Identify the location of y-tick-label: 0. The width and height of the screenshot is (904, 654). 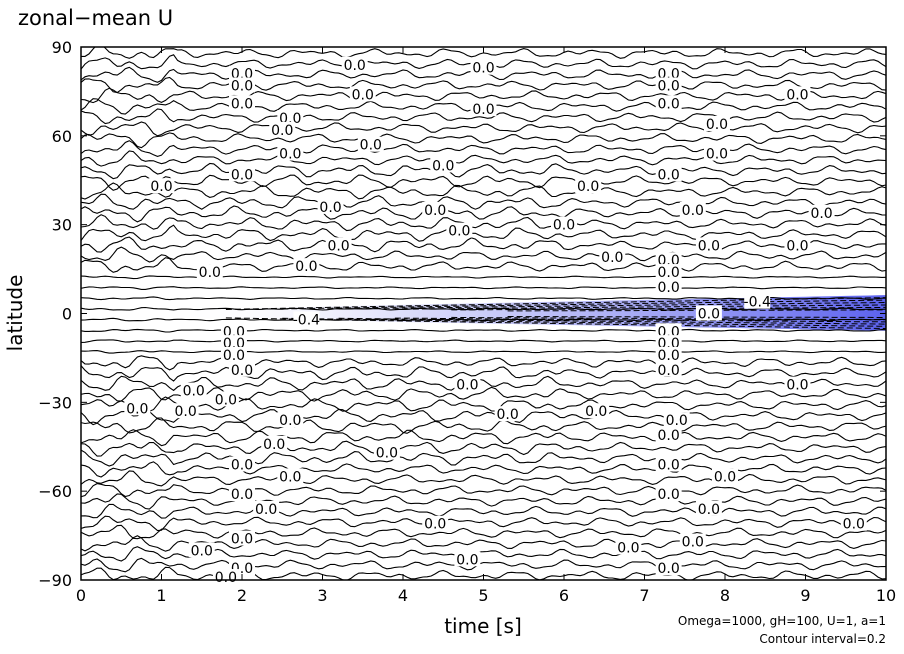
(67, 314).